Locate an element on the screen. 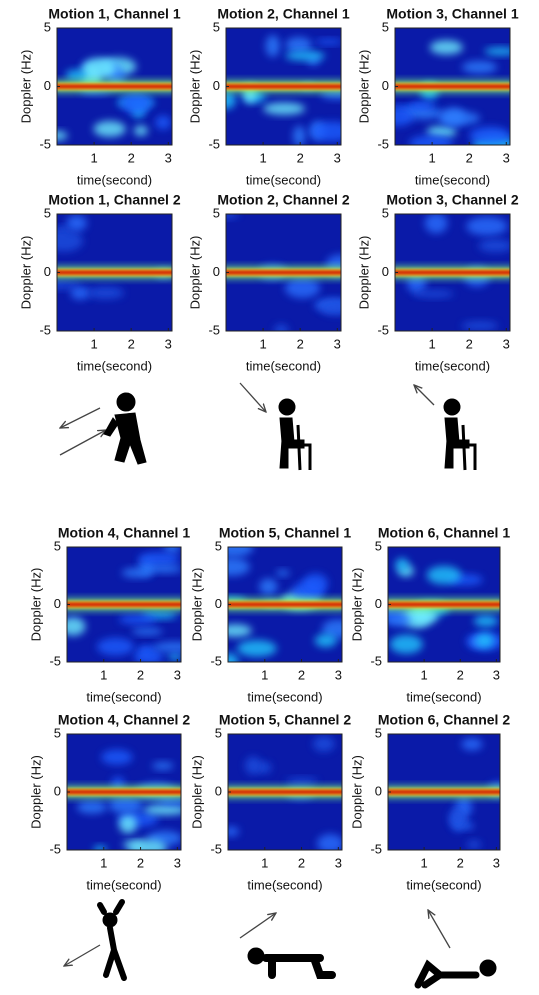  panel-title: Motion 3, Channel 2 is located at coordinates (452, 200).